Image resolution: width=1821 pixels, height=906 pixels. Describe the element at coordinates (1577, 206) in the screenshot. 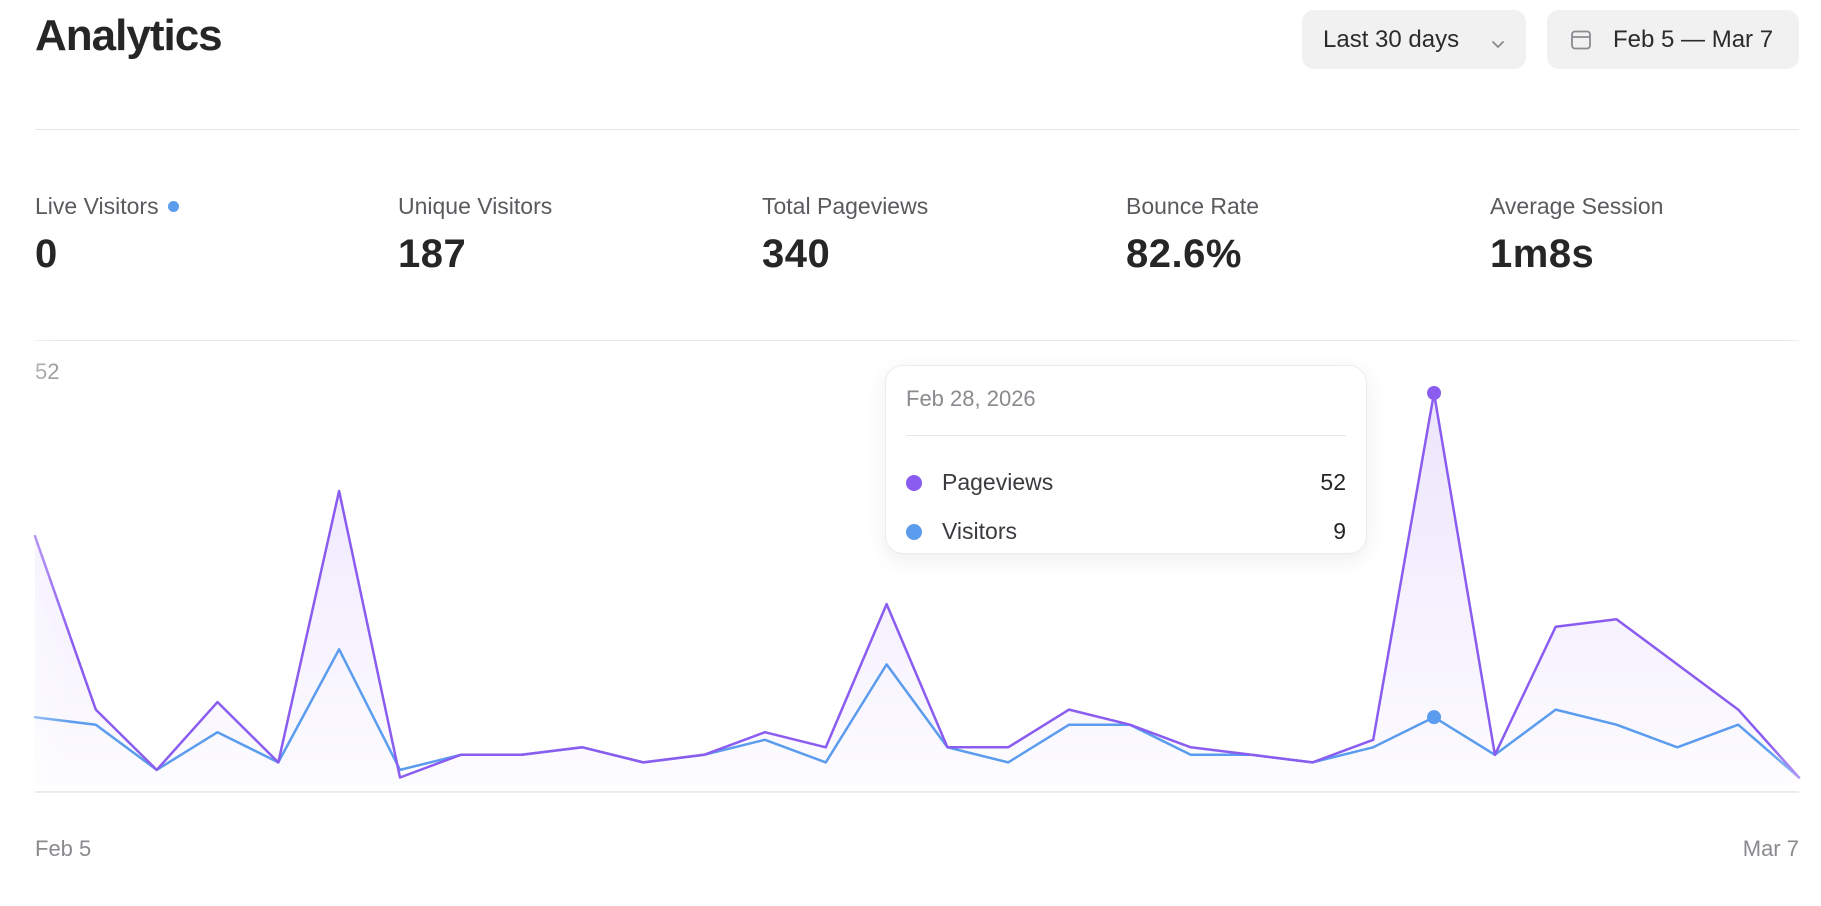

I see `stat-label: Average Session` at that location.